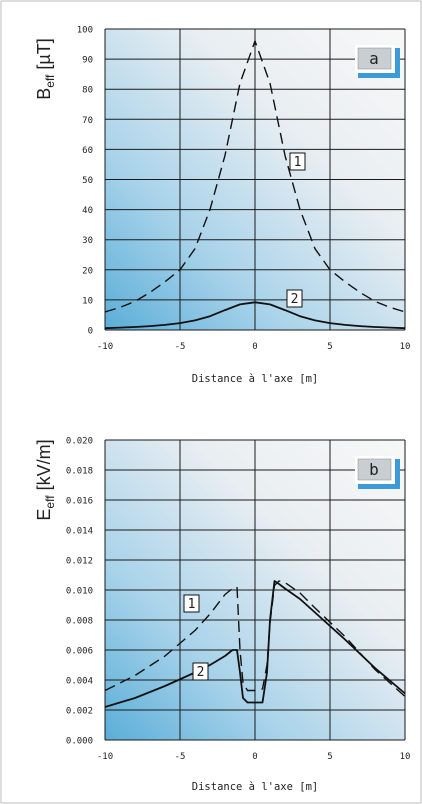 The width and height of the screenshot is (422, 804). I want to click on y-axis-label: Beff [µT], so click(45, 69).